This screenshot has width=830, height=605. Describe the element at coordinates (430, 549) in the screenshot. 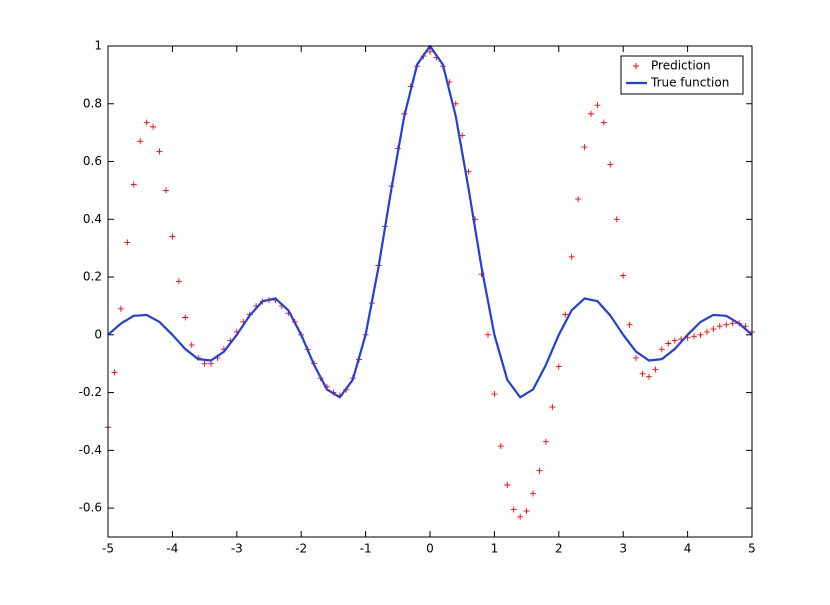

I see `x-tick-label: 0` at that location.